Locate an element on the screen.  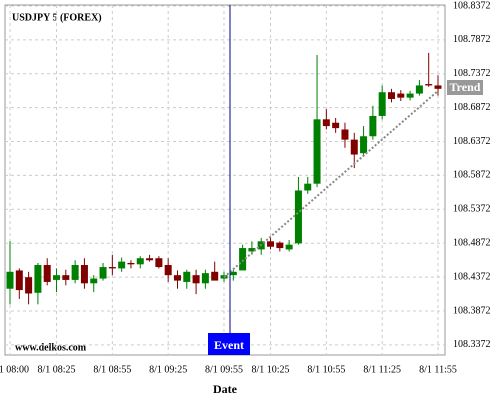
y-tick-label: 108.4872 is located at coordinates (472, 242).